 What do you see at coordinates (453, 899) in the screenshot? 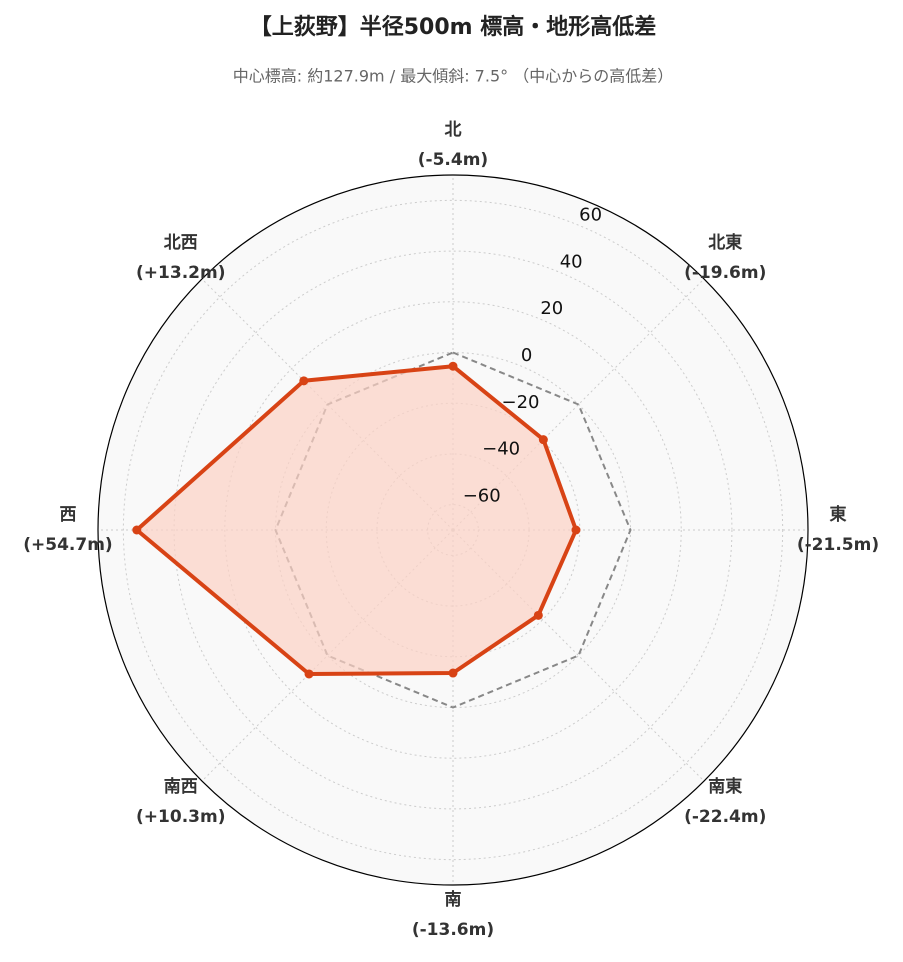
I see `category-label: 南` at bounding box center [453, 899].